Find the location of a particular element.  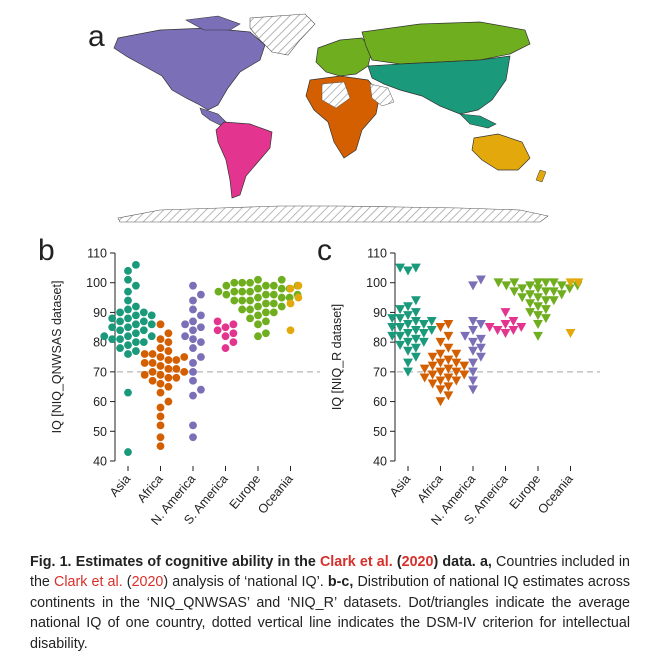

x-tick-label: Oceania is located at coordinates (275, 494).